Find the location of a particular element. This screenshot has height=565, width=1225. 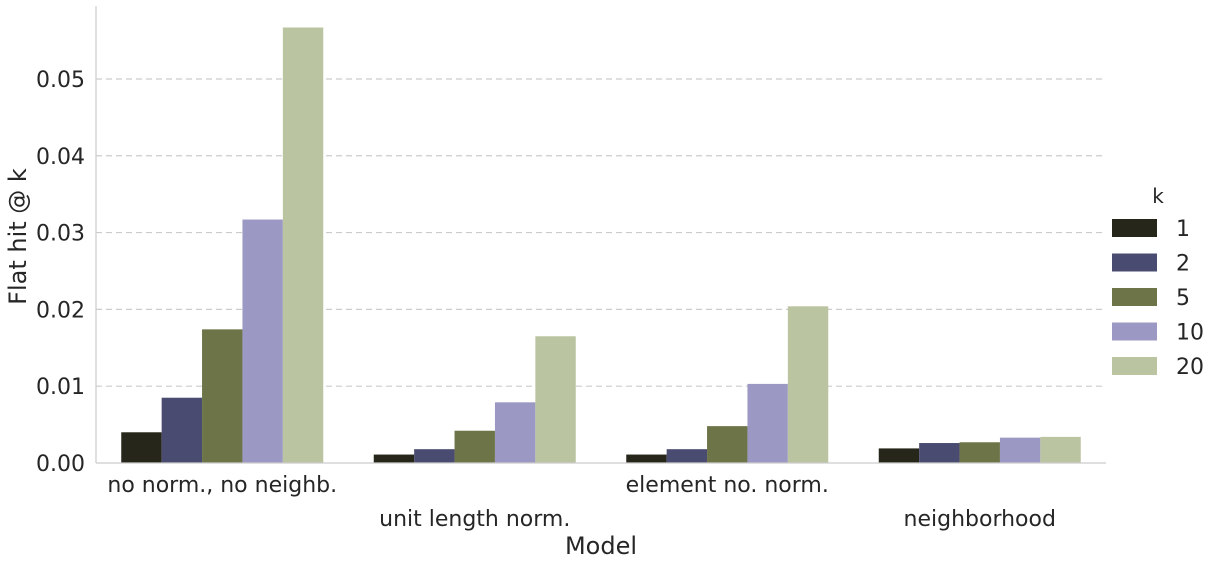

y-tick-label: 0.01 is located at coordinates (60, 387).